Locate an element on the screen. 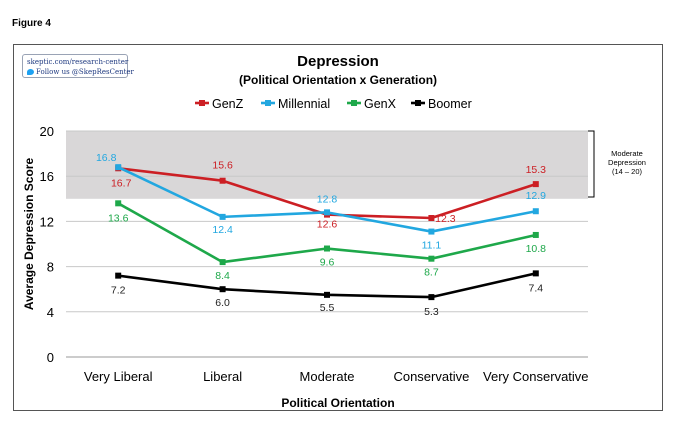 This screenshot has height=444, width=680. y-tick-label: 4 is located at coordinates (50, 312).